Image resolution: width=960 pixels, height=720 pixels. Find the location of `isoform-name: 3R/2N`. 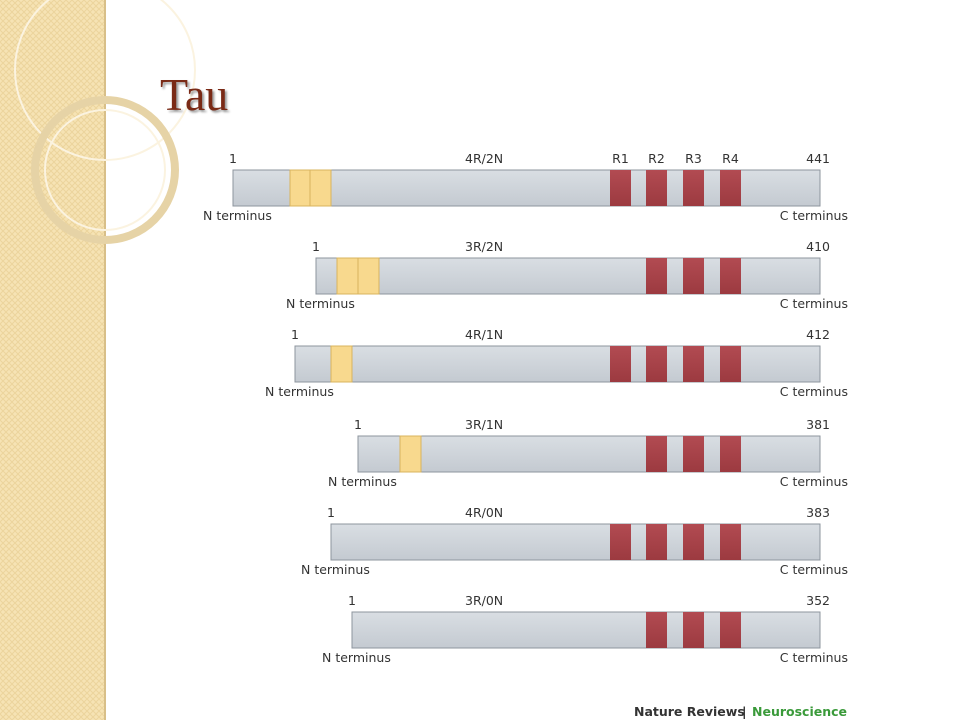

isoform-name: 3R/2N is located at coordinates (484, 246).